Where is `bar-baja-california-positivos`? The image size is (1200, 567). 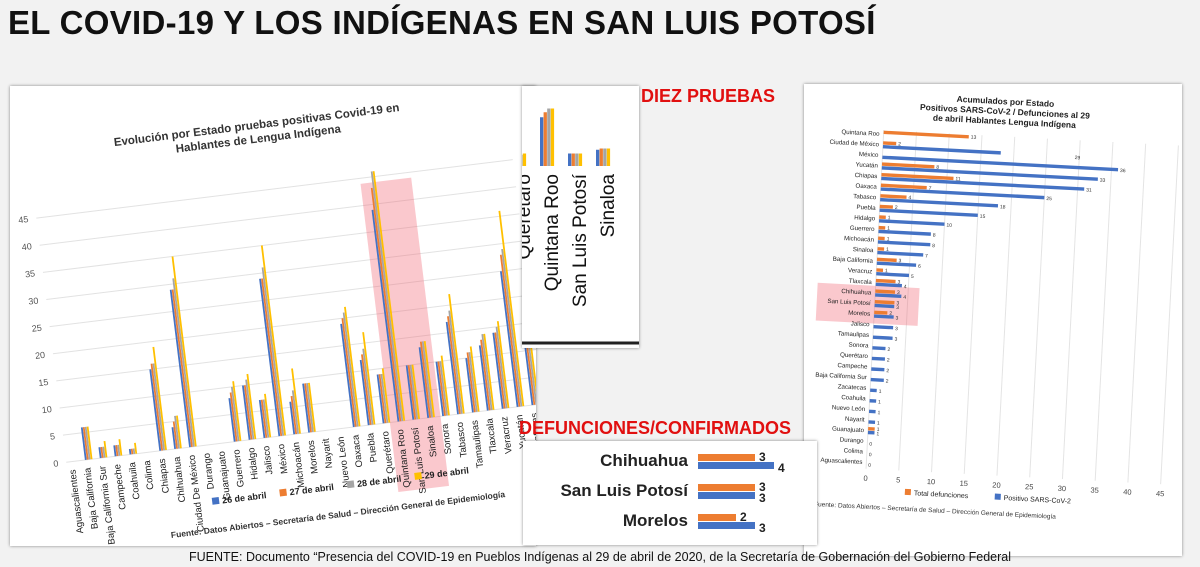
bar-baja-california-positivos is located at coordinates (896, 264).